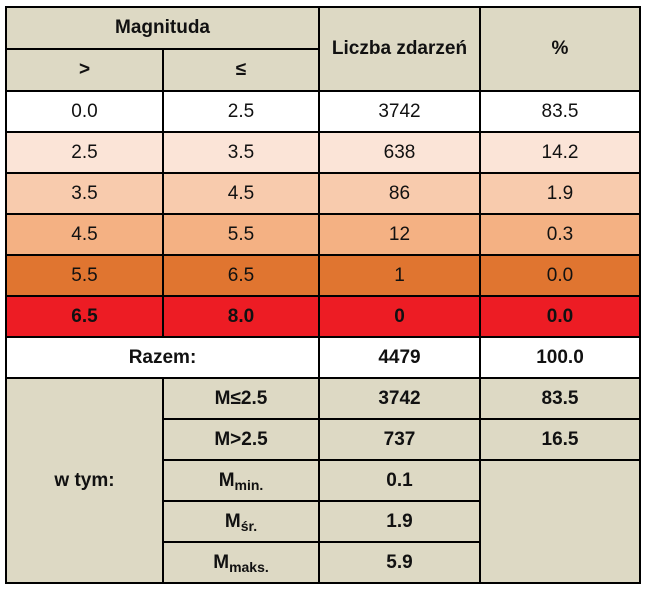 This screenshot has height=591, width=647. What do you see at coordinates (399, 357) in the screenshot?
I see `total-count: 4479` at bounding box center [399, 357].